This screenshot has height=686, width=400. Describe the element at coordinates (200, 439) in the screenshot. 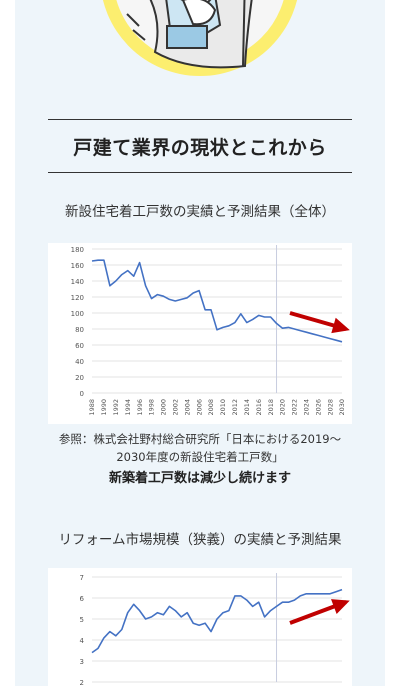

I see `chart1-source-line1: 参照：株式会社野村総合研究所「日本における2019～` at that location.